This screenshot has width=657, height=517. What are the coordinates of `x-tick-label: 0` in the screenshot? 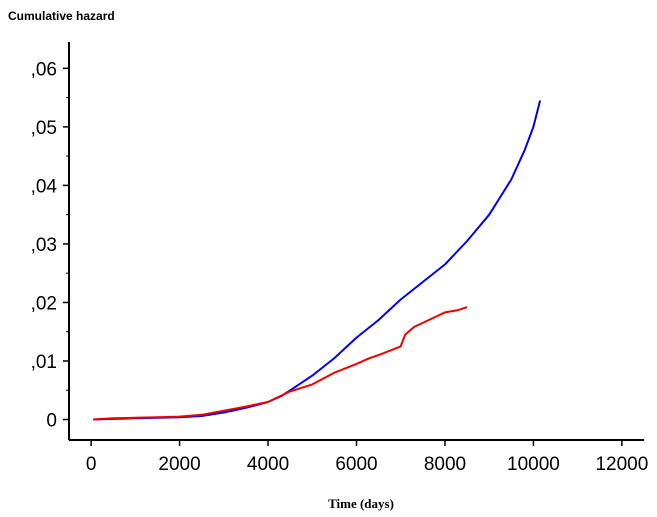 It's located at (91, 464).